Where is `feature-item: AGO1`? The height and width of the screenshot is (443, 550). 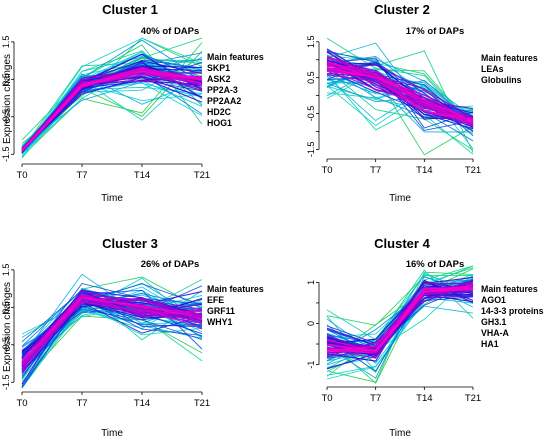 feature-item: AGO1 is located at coordinates (493, 300).